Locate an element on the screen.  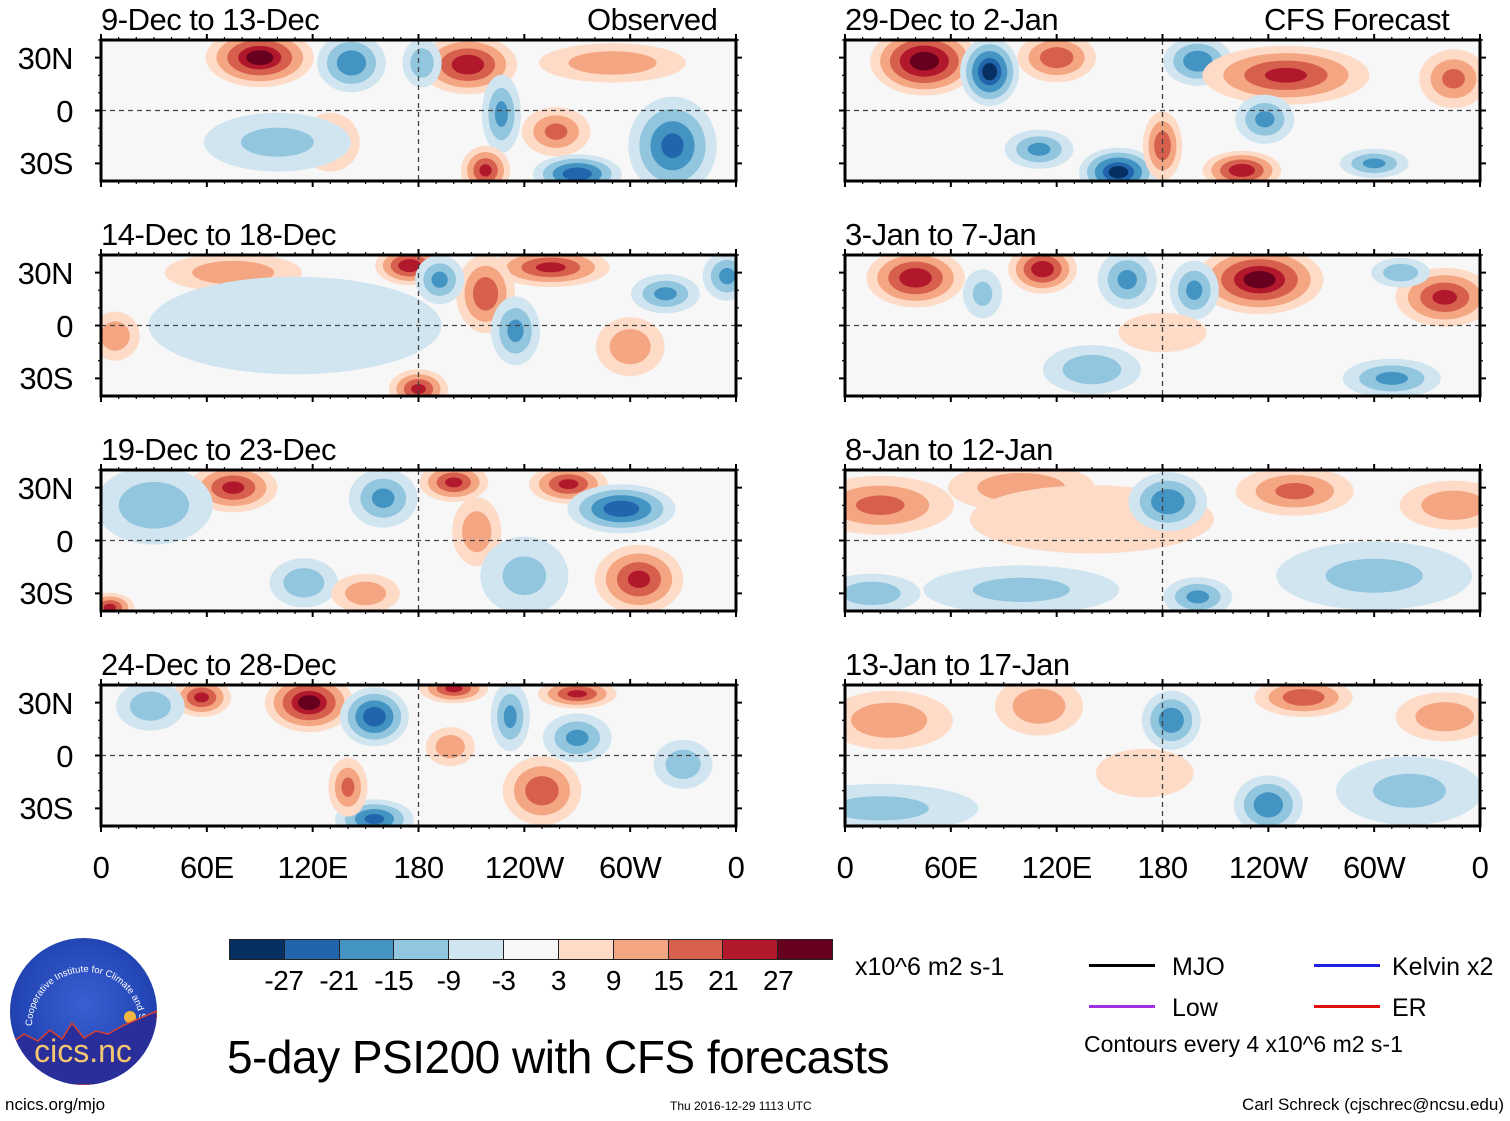
legend-line-mjo is located at coordinates (1122, 965).